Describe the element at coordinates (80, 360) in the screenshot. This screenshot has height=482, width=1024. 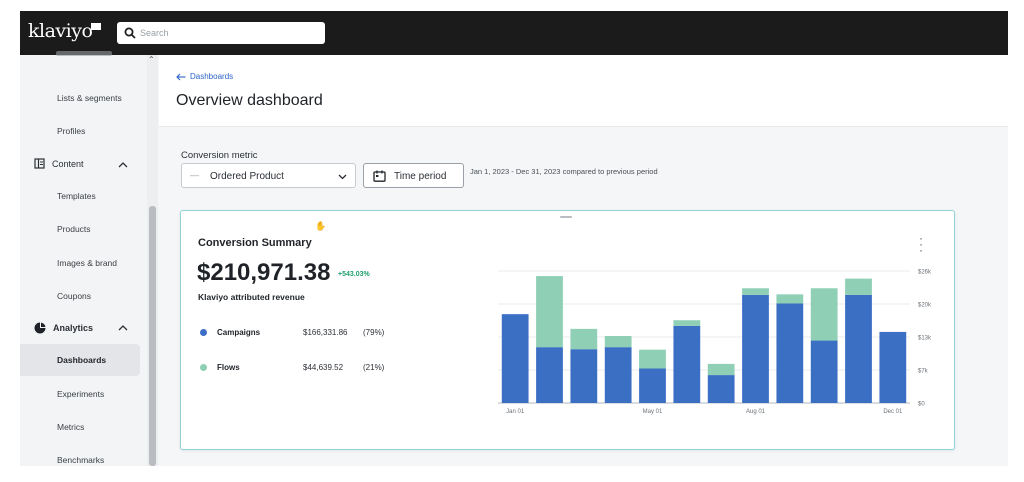
I see `sidebar-item-dashboards: Dashboards` at that location.